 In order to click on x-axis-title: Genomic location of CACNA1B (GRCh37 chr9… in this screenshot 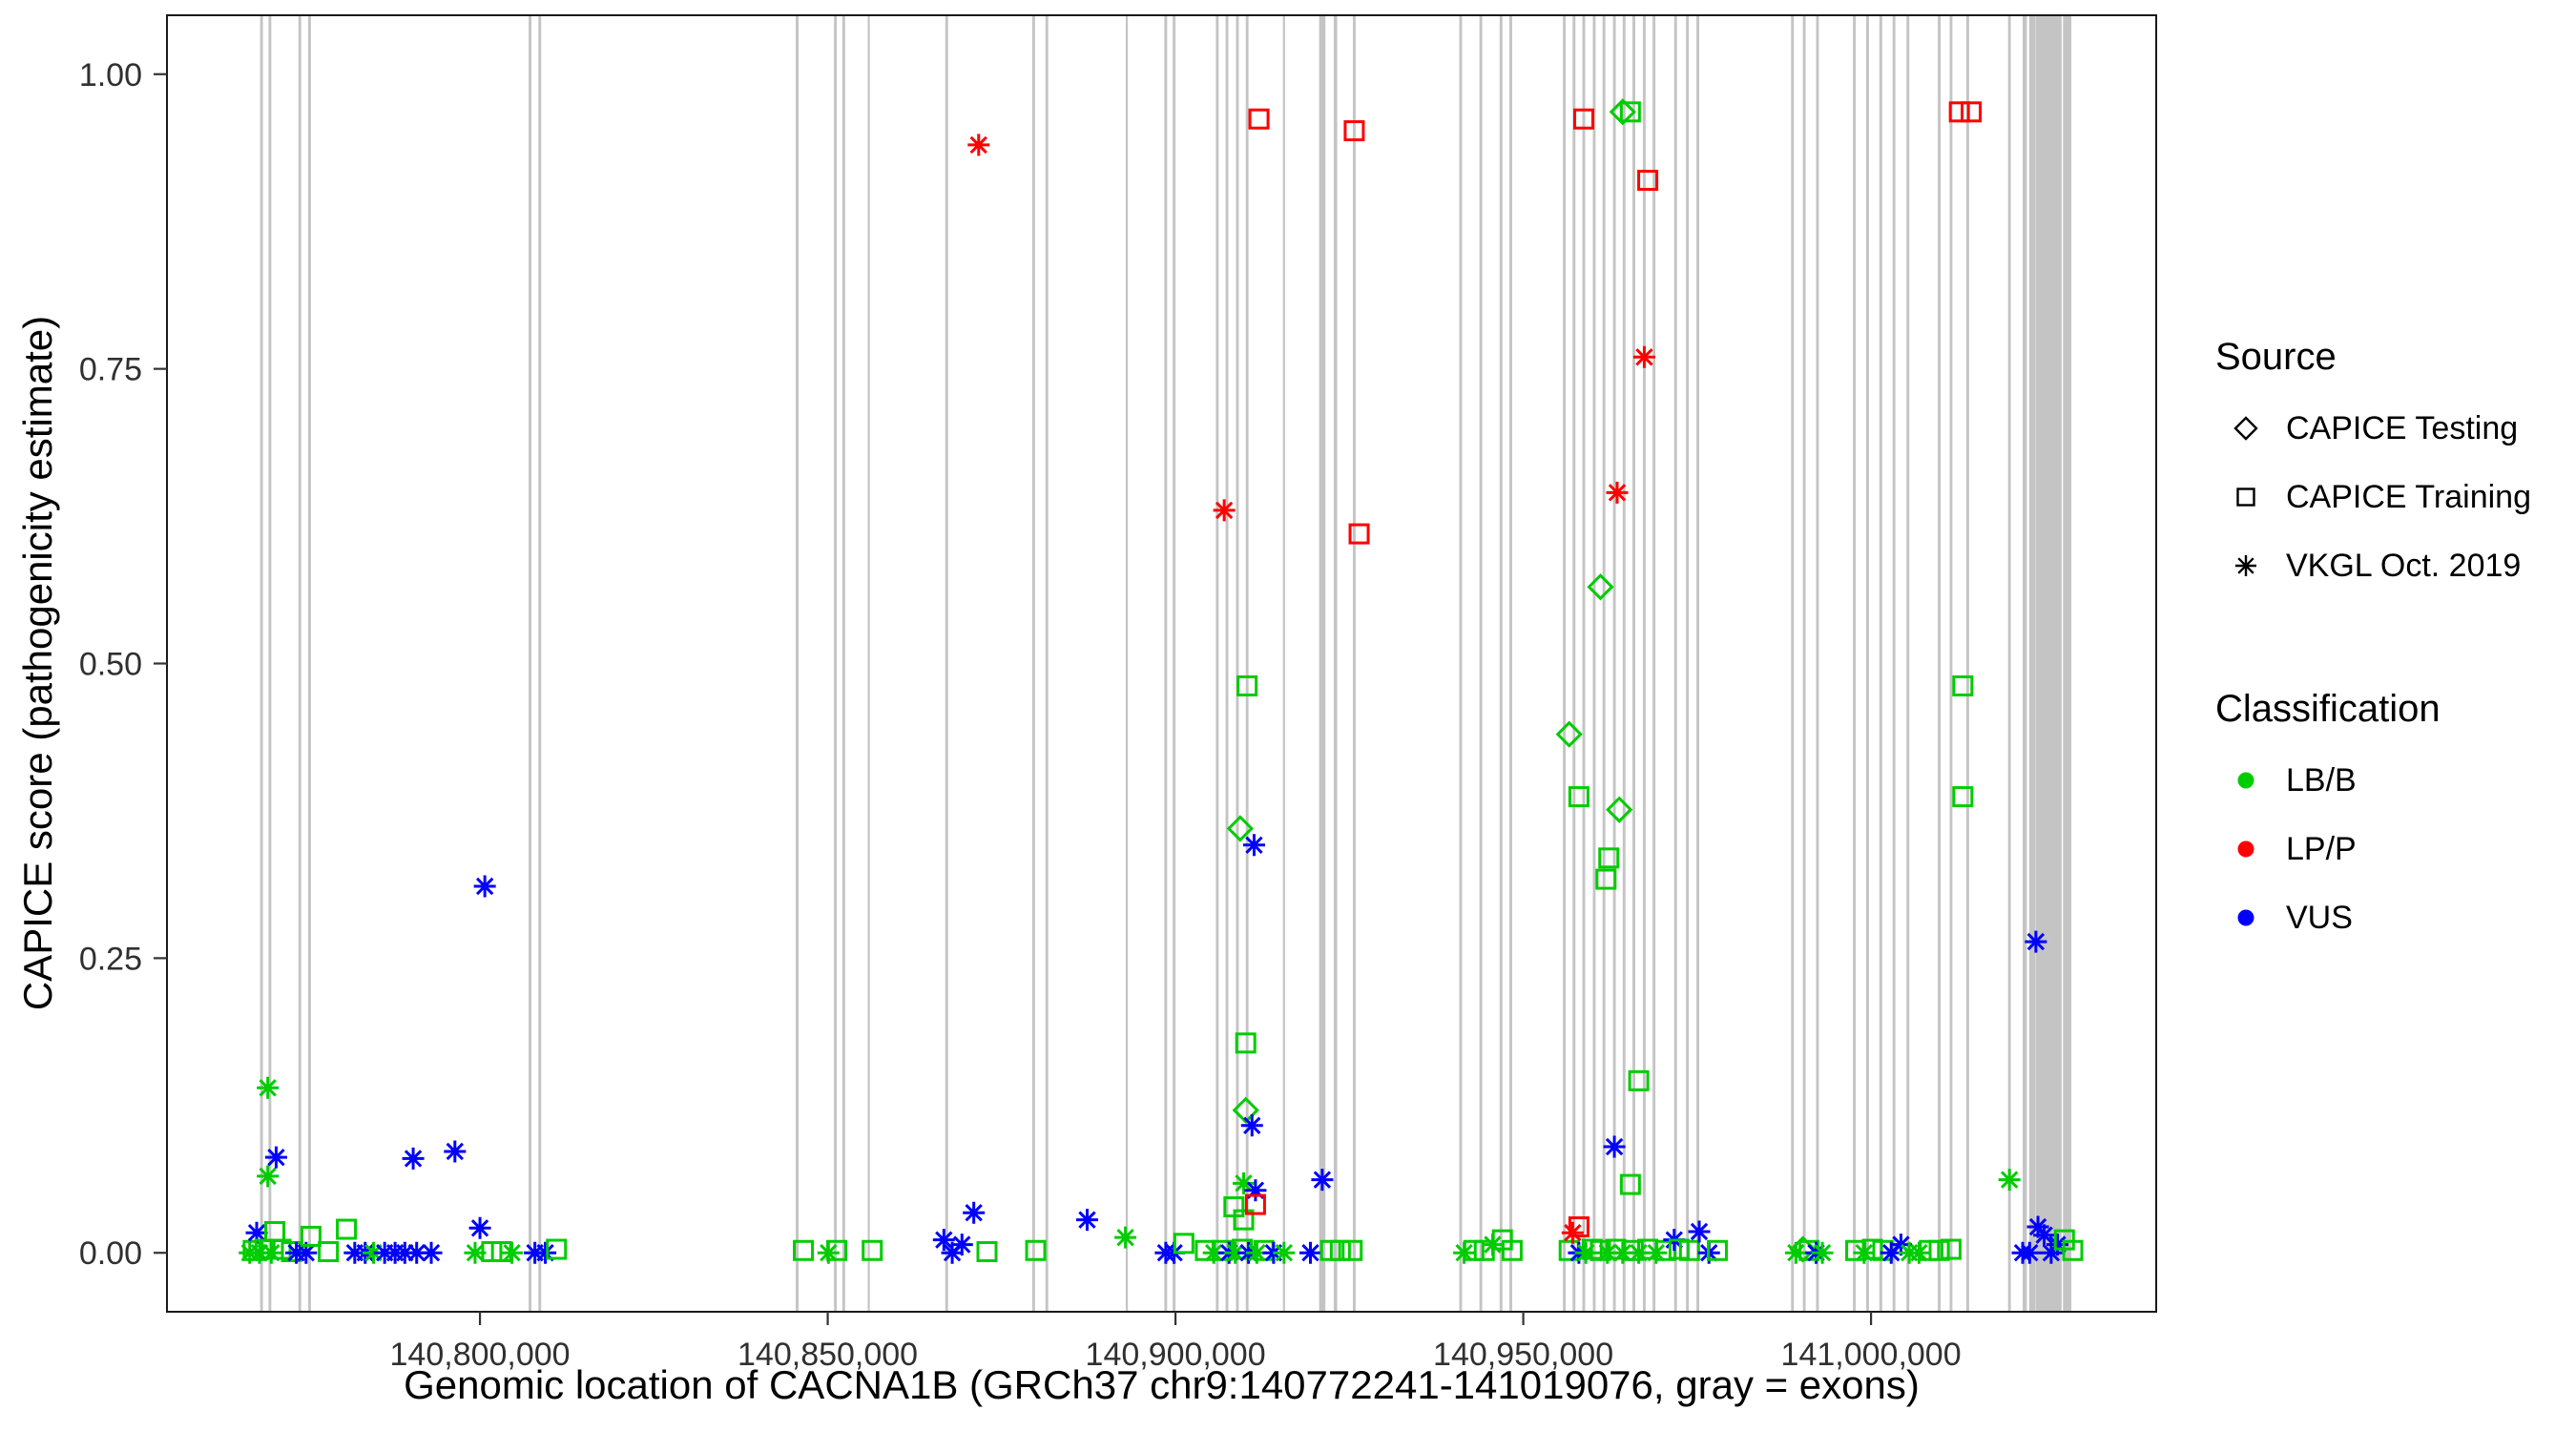, I will do `click(1162, 1384)`.